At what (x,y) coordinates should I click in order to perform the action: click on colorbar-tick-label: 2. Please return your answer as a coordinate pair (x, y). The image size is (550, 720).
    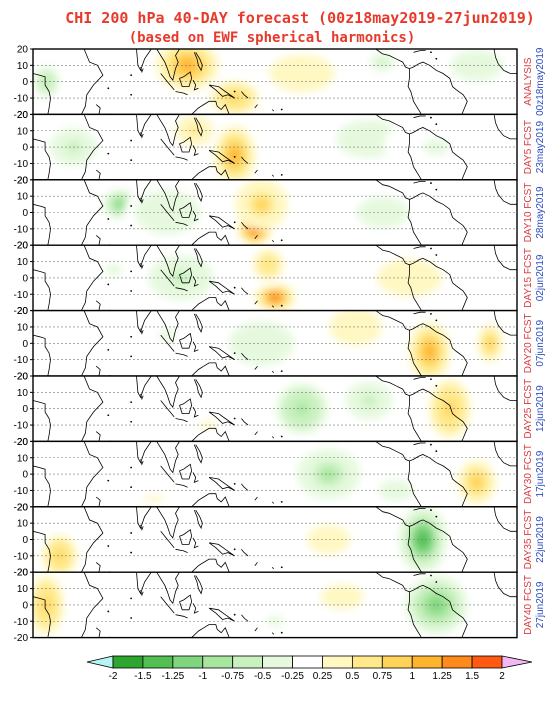
    Looking at the image, I should click on (502, 676).